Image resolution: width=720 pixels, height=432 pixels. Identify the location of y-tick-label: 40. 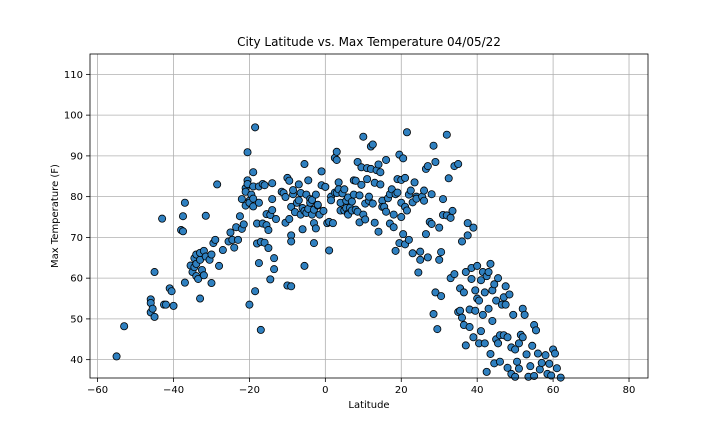
(76, 360).